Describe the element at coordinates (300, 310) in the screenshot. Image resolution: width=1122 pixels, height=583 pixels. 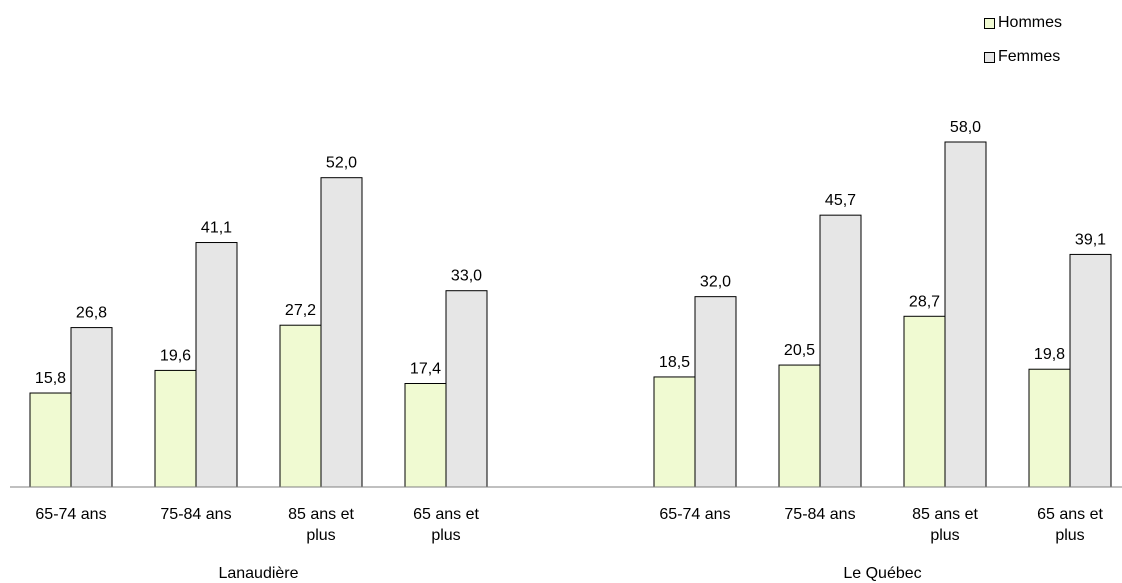
I see `data-label: 27,2` at that location.